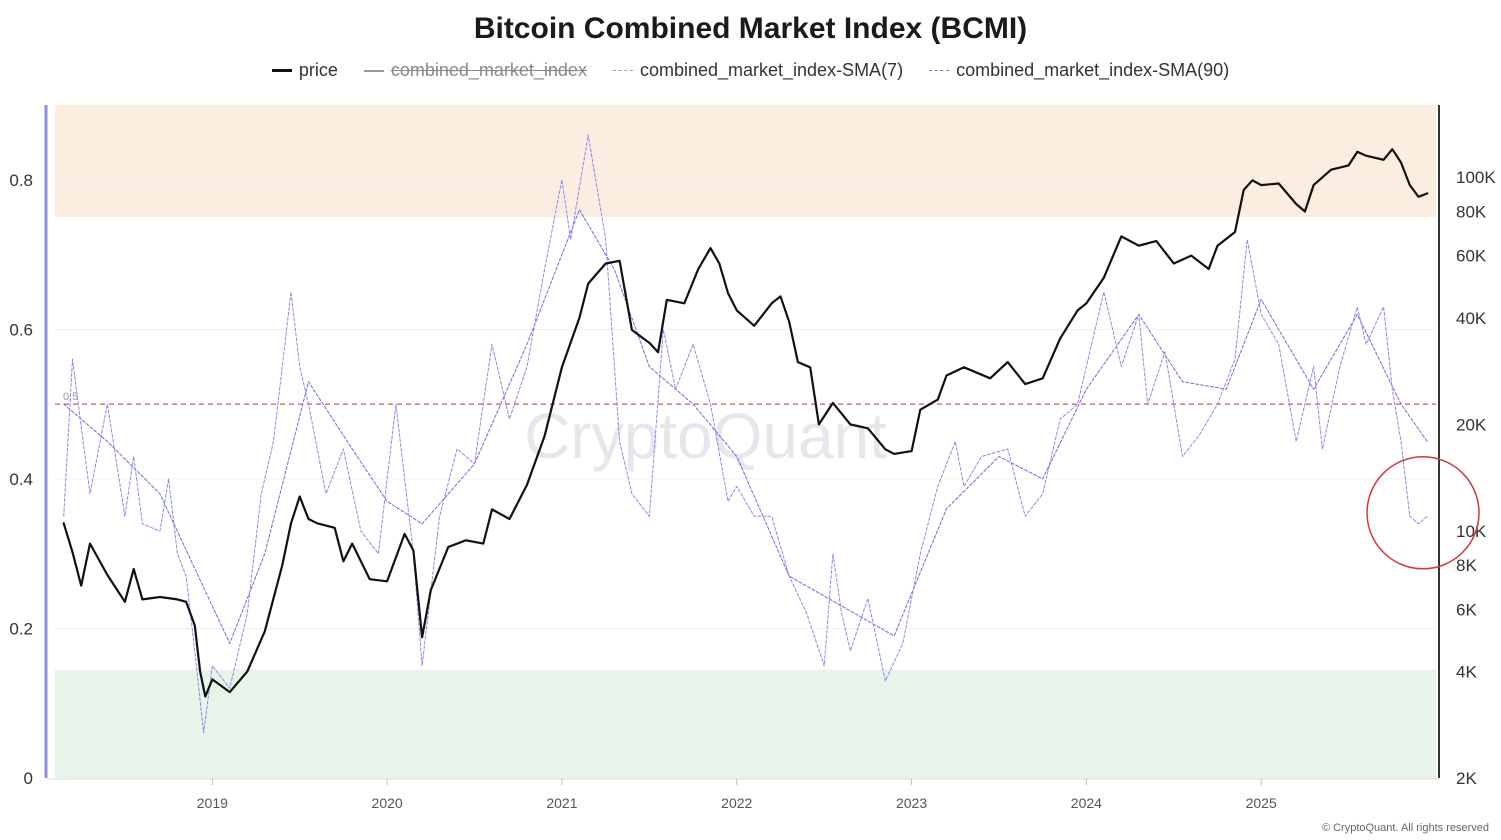 The height and width of the screenshot is (840, 1501). What do you see at coordinates (1476, 177) in the screenshot?
I see `y-right-tick-label: 100K` at bounding box center [1476, 177].